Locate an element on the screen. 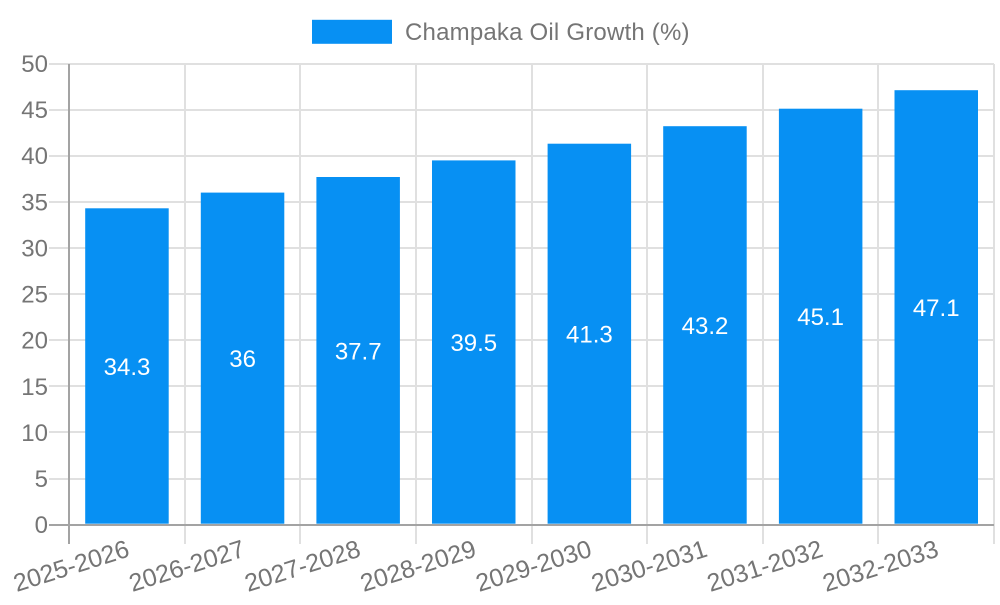 This screenshot has height=605, width=1000. svg-text: 45 is located at coordinates (34, 110).